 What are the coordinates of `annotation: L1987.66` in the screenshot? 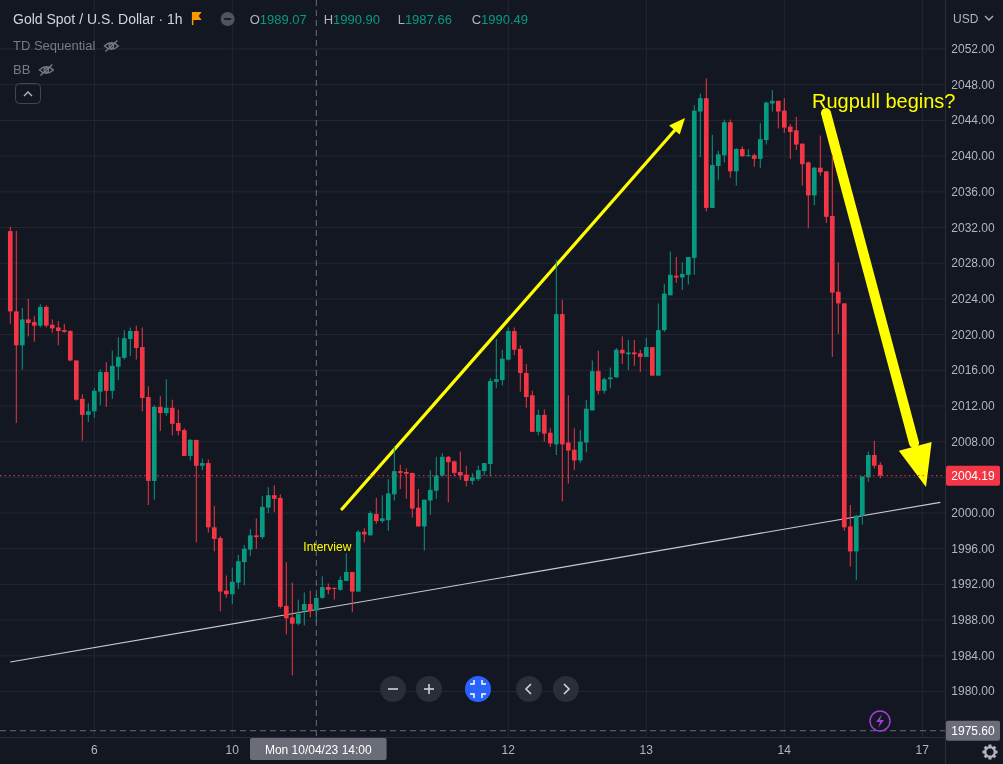 It's located at (424, 19).